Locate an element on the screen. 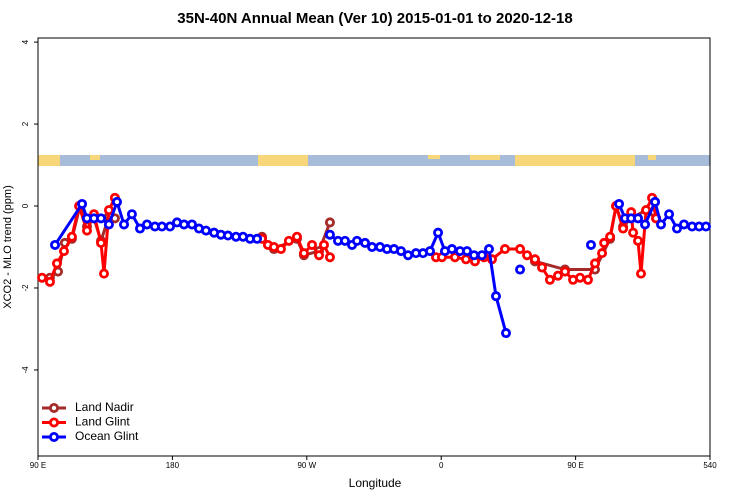 The width and height of the screenshot is (750, 500). y-tick-label: 2 is located at coordinates (25, 123).